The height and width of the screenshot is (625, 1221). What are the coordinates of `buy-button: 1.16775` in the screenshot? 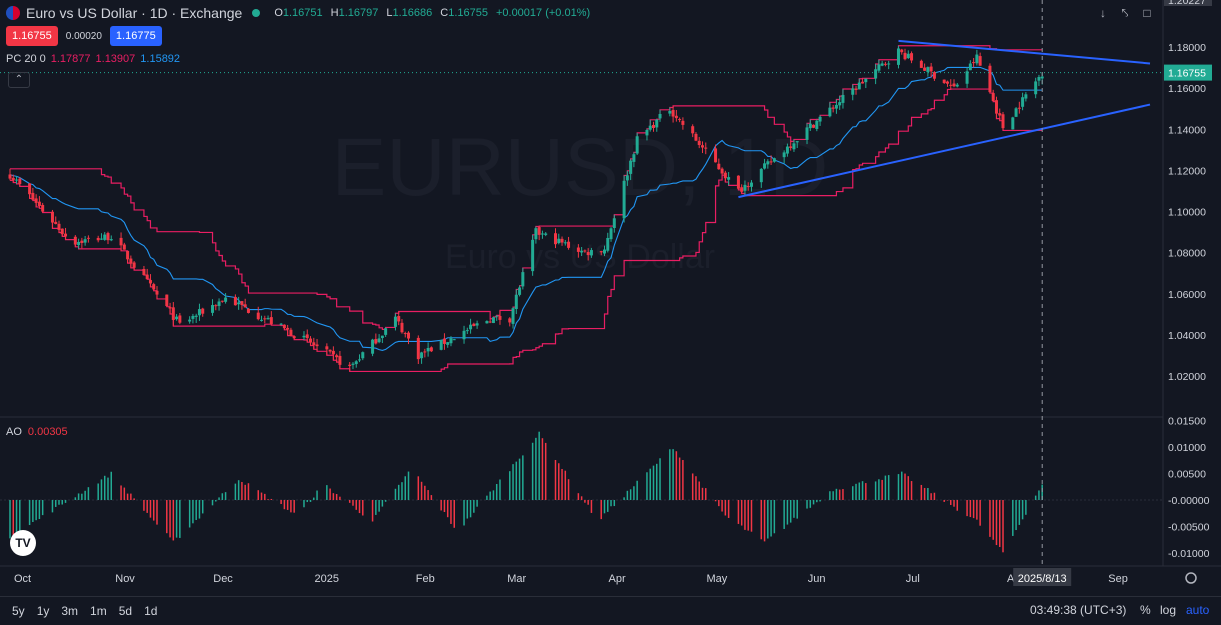 It's located at (135, 36).